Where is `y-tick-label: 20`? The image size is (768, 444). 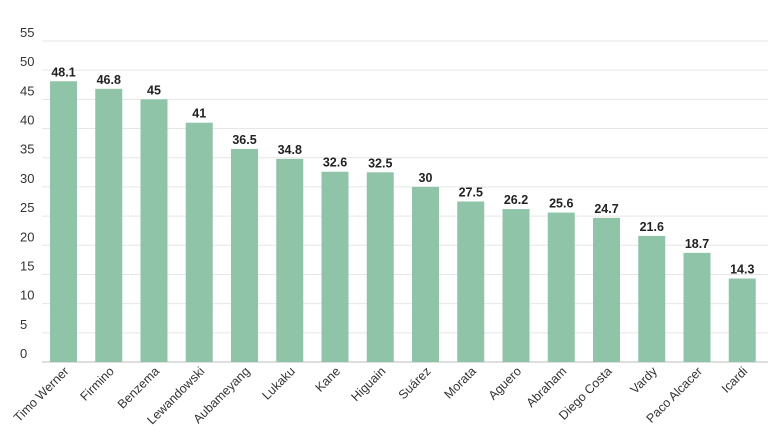 y-tick-label: 20 is located at coordinates (27, 236).